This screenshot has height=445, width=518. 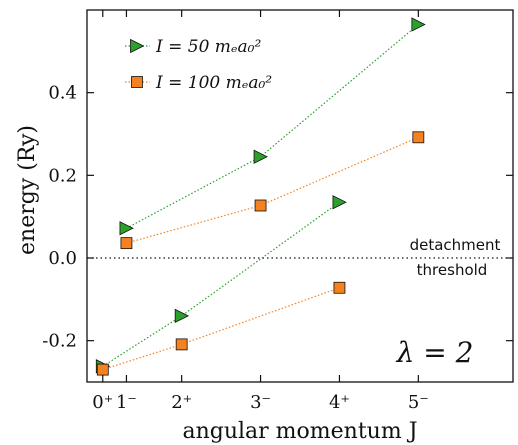 I want to click on x-tick-label: 3⁻, so click(x=260, y=402).